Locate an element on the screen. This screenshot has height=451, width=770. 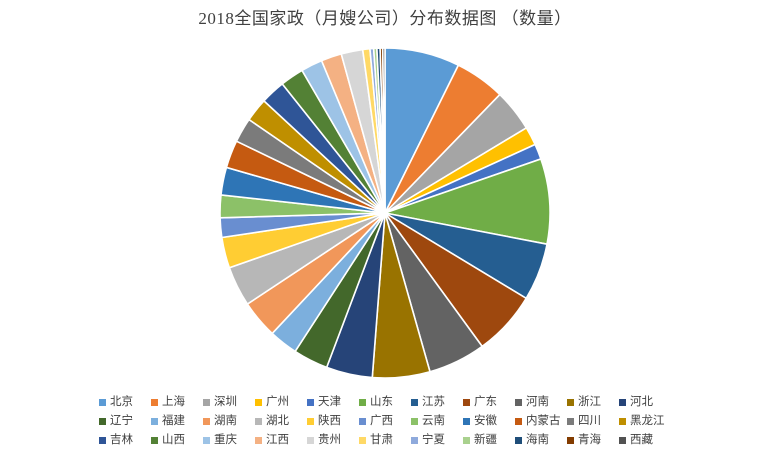
legend-item: 海南 is located at coordinates (541, 440).